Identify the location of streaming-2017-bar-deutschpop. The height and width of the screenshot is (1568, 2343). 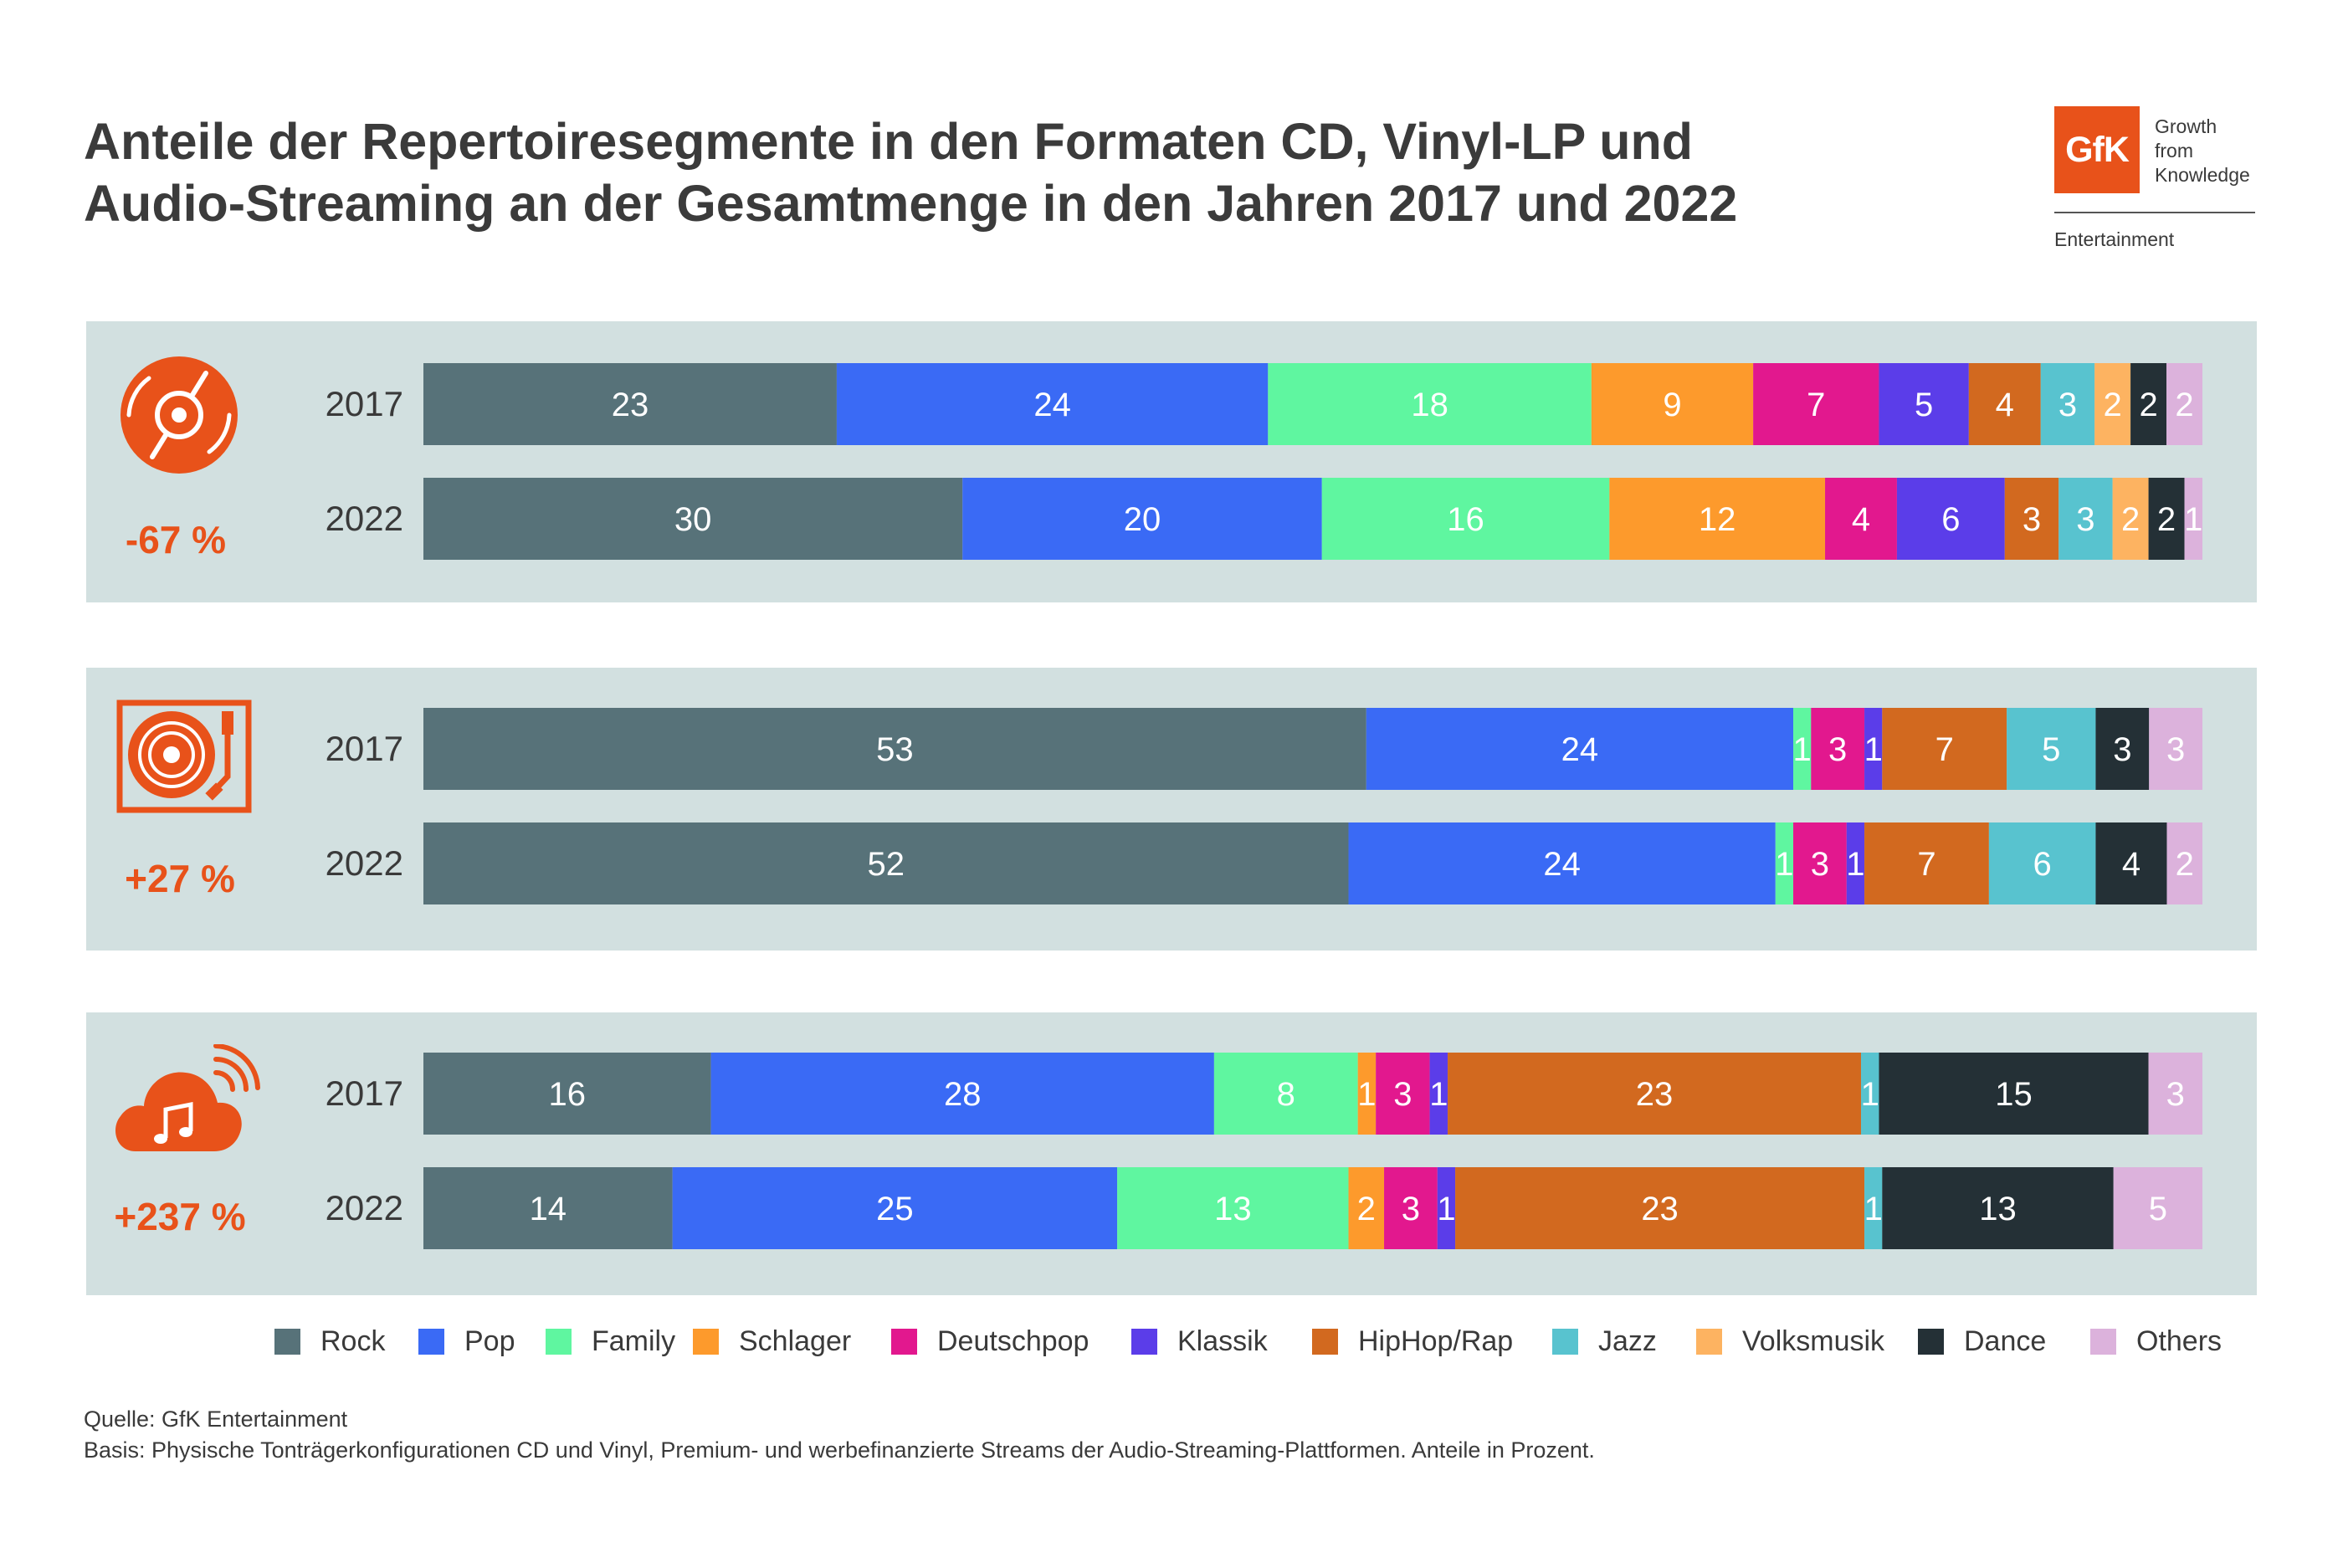
(1403, 1094).